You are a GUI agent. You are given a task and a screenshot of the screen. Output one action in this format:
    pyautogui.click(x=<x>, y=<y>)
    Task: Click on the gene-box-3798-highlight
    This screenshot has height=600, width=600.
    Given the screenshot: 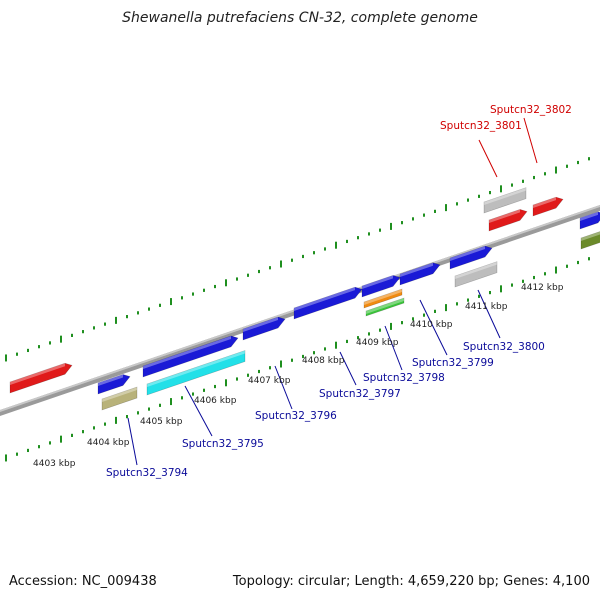 What is the action you would take?
    pyautogui.click(x=383, y=297)
    